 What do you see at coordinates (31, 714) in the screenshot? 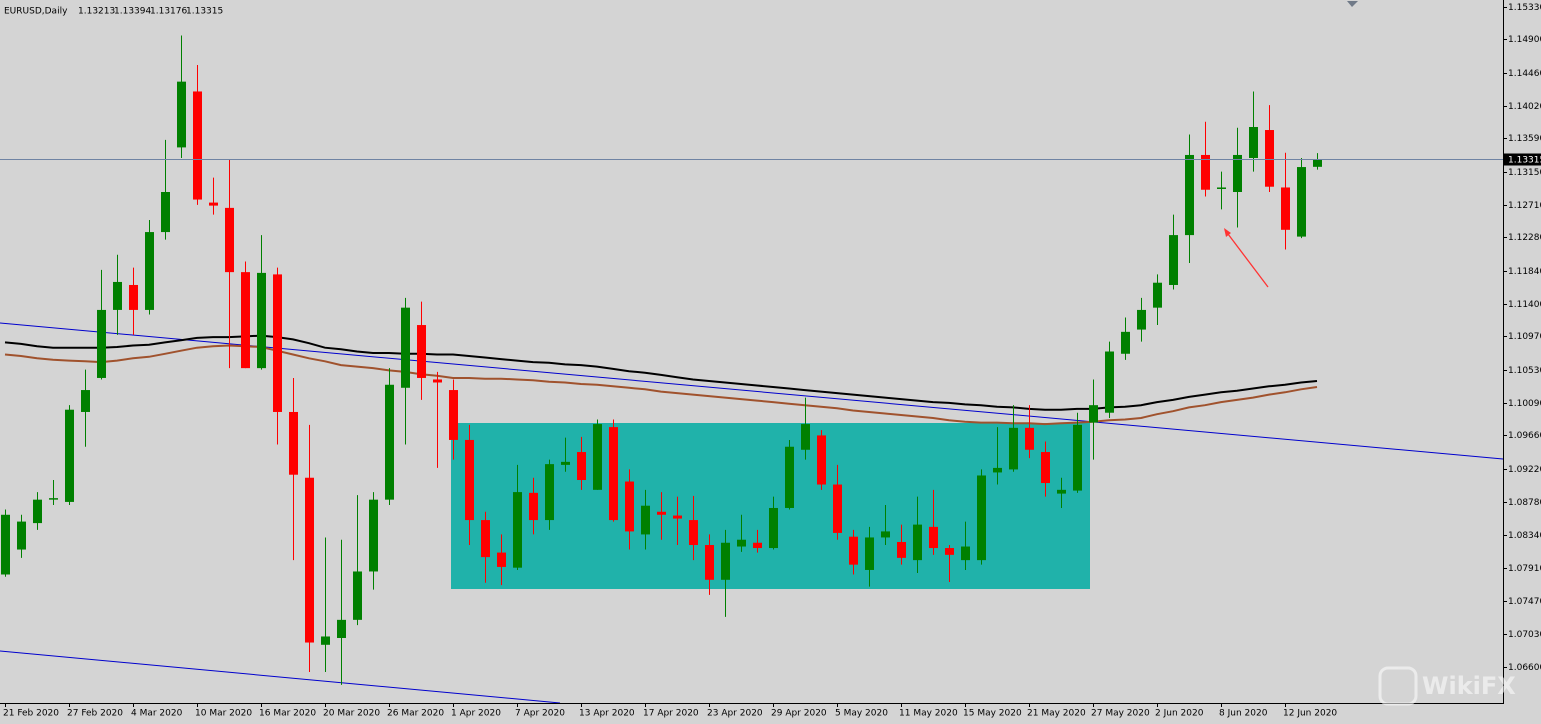
I see `x-tick-label: 21 Feb 2020` at bounding box center [31, 714].